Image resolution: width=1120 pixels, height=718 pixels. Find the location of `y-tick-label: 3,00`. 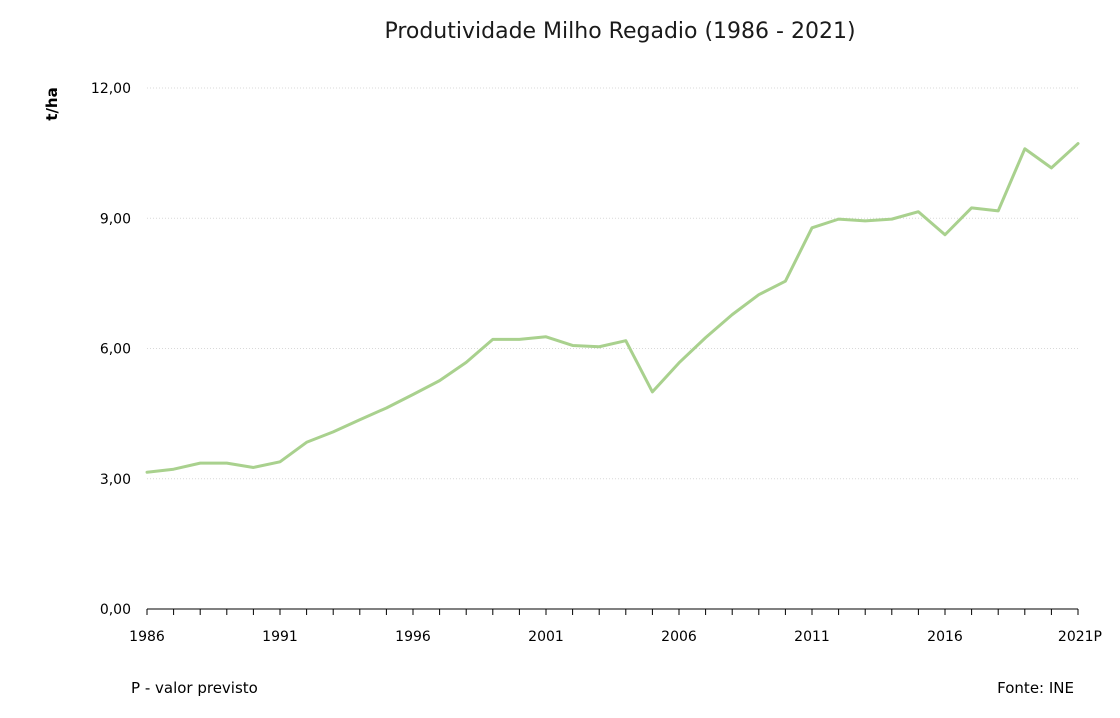

y-tick-label: 3,00 is located at coordinates (115, 480).